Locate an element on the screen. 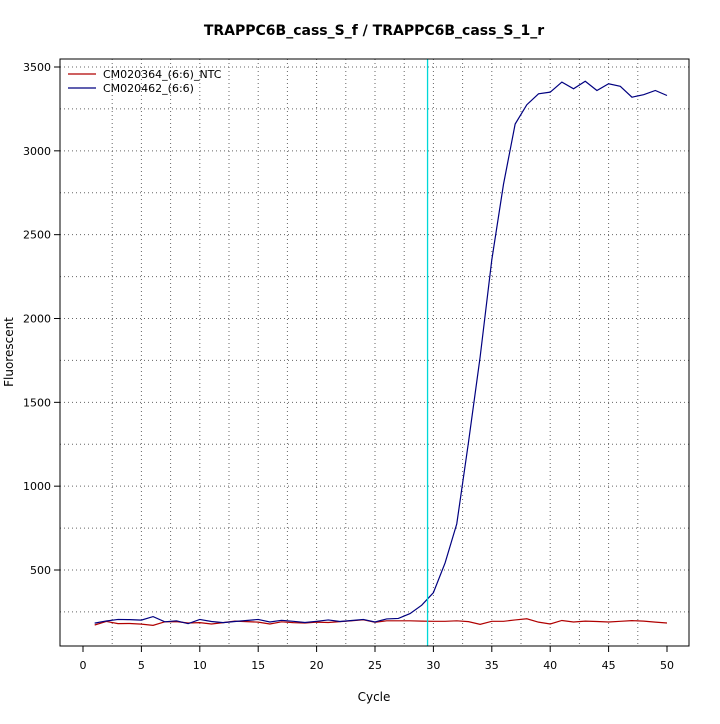 Image resolution: width=720 pixels, height=724 pixels. x-tick-label: 15 is located at coordinates (258, 665).